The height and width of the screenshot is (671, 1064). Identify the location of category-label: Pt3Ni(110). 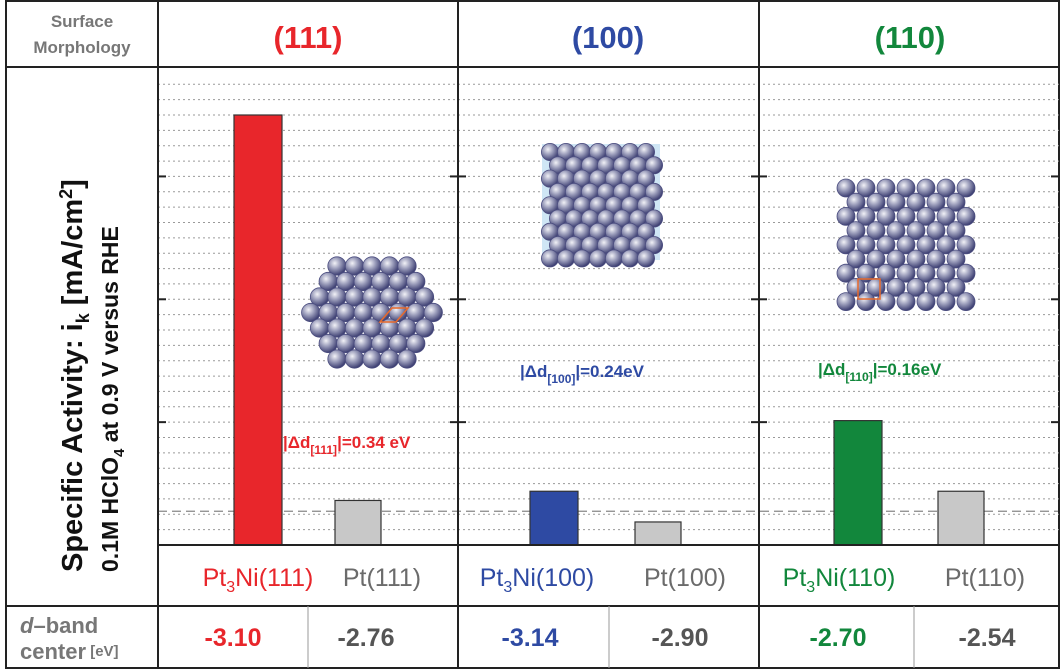
(839, 580).